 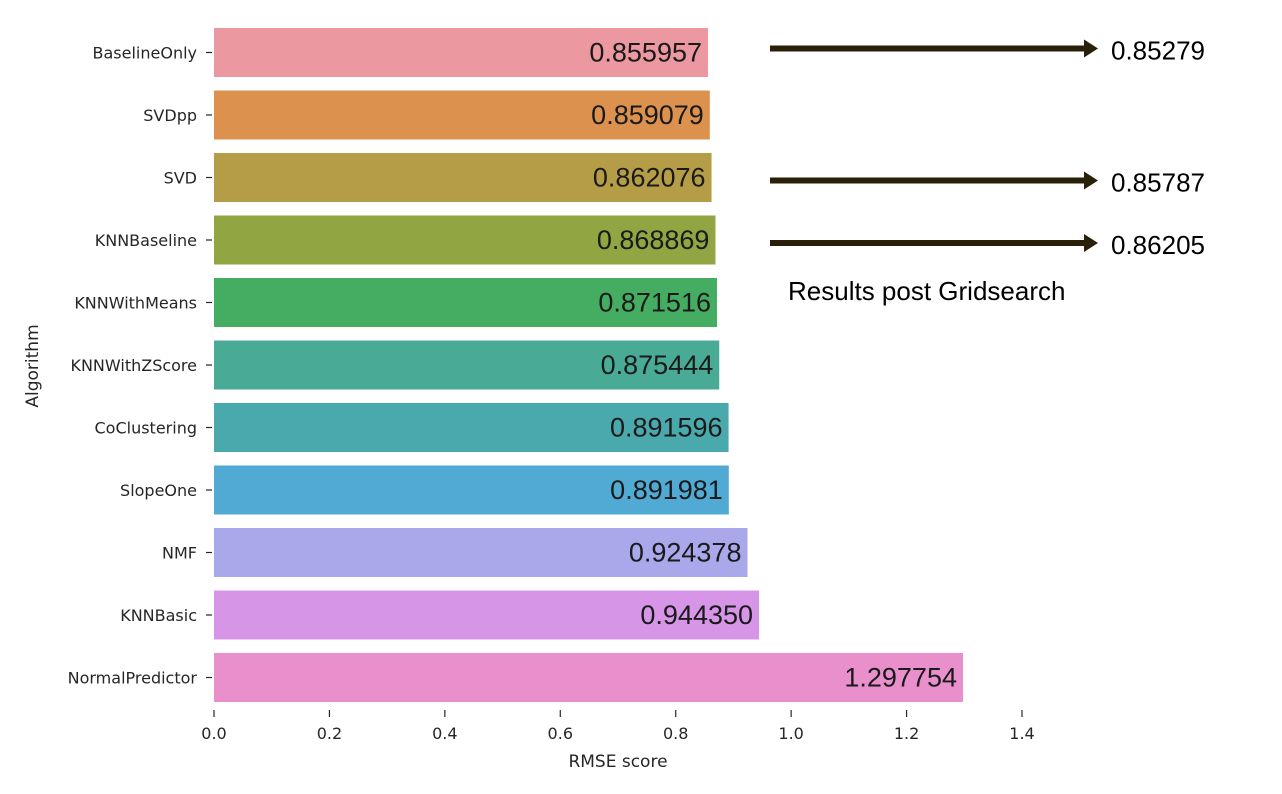 What do you see at coordinates (179, 553) in the screenshot?
I see `y-tick-label: NMF` at bounding box center [179, 553].